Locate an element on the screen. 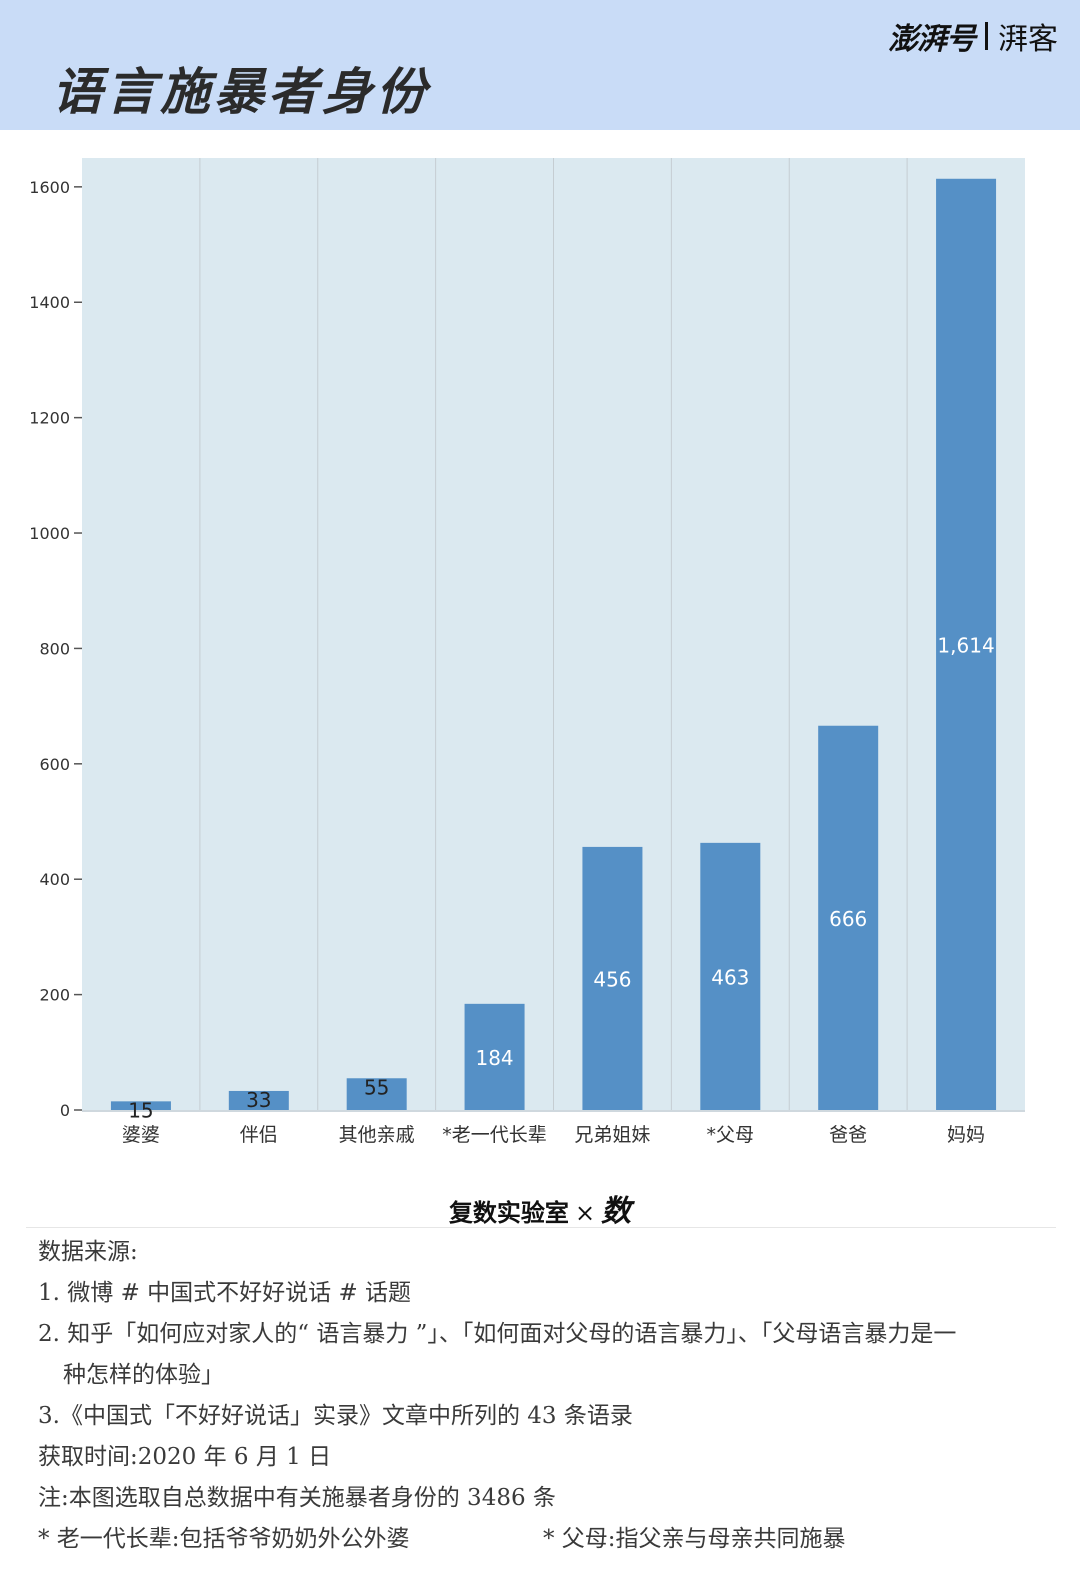 This screenshot has width=1080, height=1595. source-item-1: 1. 微博 # 中国式不好好说话 # 话题 is located at coordinates (225, 1293).